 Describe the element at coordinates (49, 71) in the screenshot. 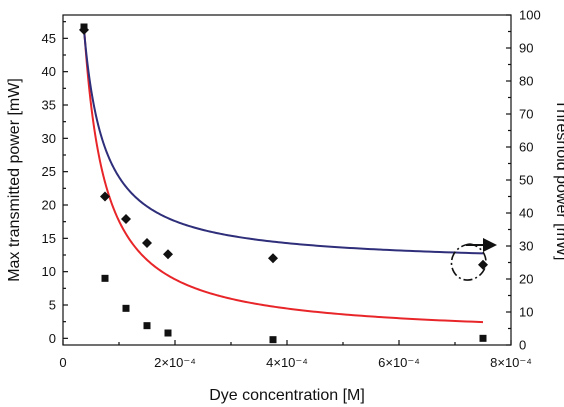

I see `y-tick-label: 40` at that location.